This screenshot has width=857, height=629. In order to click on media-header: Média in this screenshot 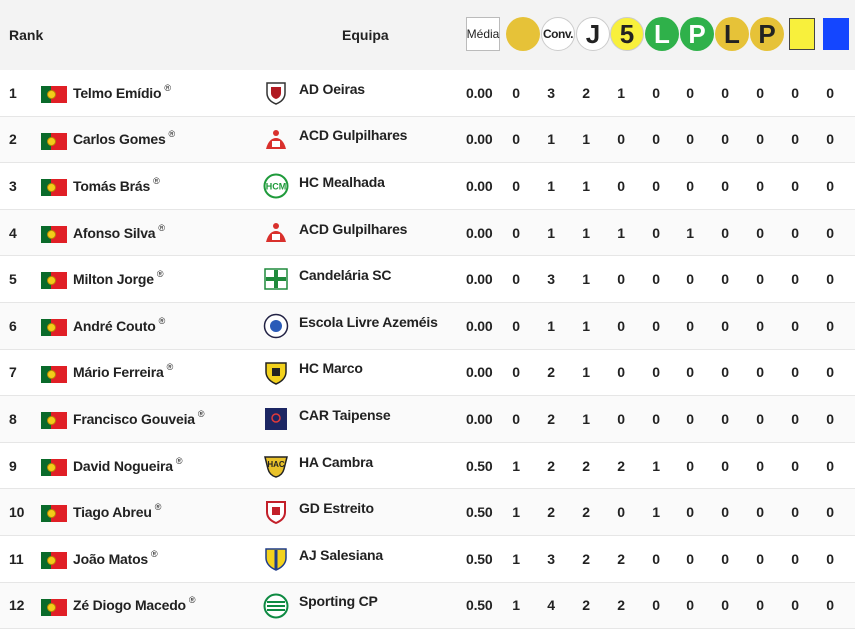, I will do `click(483, 34)`.